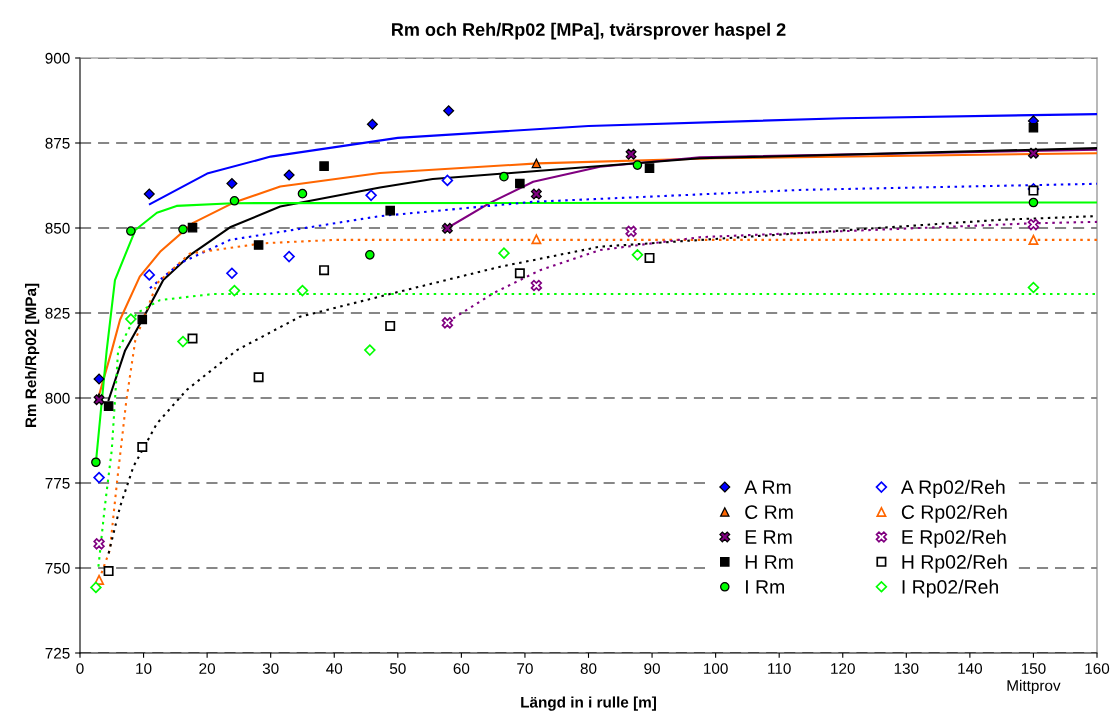  What do you see at coordinates (588, 703) in the screenshot?
I see `x-axis-title: Längd in i rulle [m]` at bounding box center [588, 703].